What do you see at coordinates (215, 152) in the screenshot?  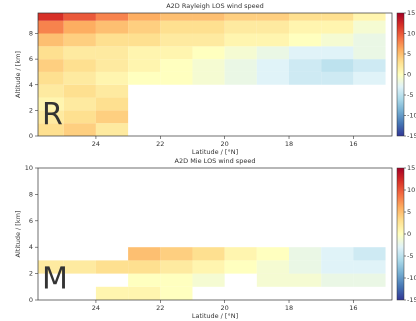 I see `x-axis-label: Latitude / [°N]` at bounding box center [215, 152].